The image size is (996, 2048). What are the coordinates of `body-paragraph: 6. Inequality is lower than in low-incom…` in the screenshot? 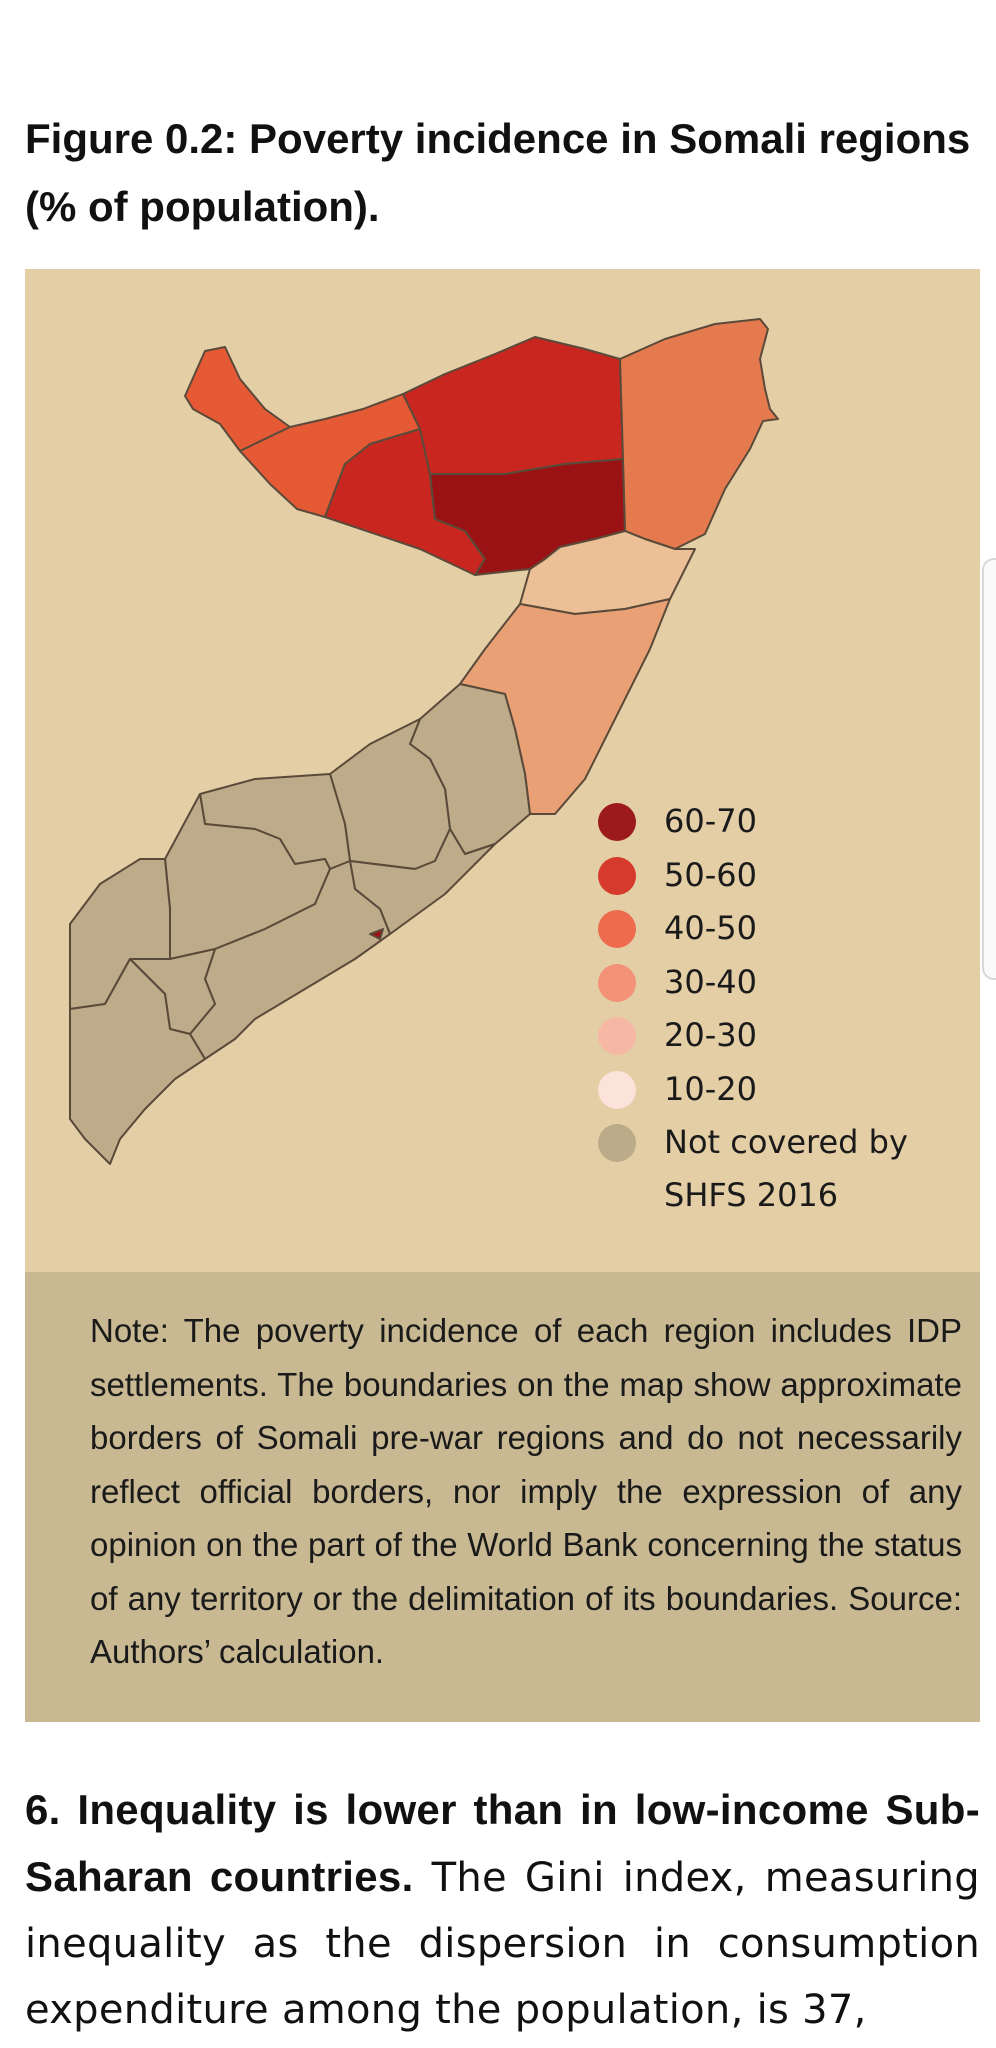 It's located at (502, 1910).